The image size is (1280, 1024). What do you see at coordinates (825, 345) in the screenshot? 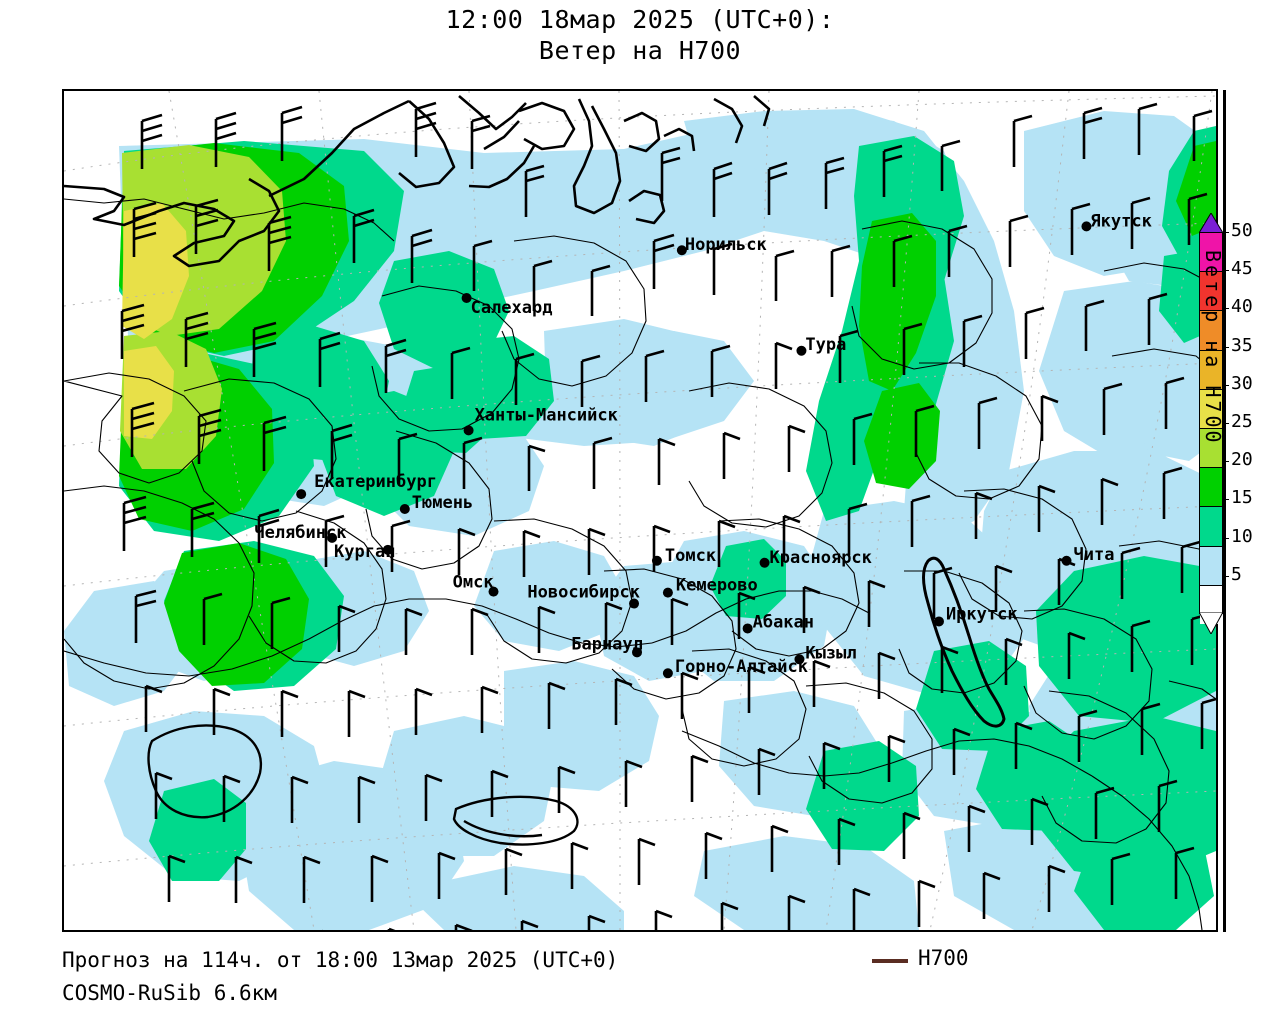
I see `city-label: Тура` at bounding box center [825, 345].